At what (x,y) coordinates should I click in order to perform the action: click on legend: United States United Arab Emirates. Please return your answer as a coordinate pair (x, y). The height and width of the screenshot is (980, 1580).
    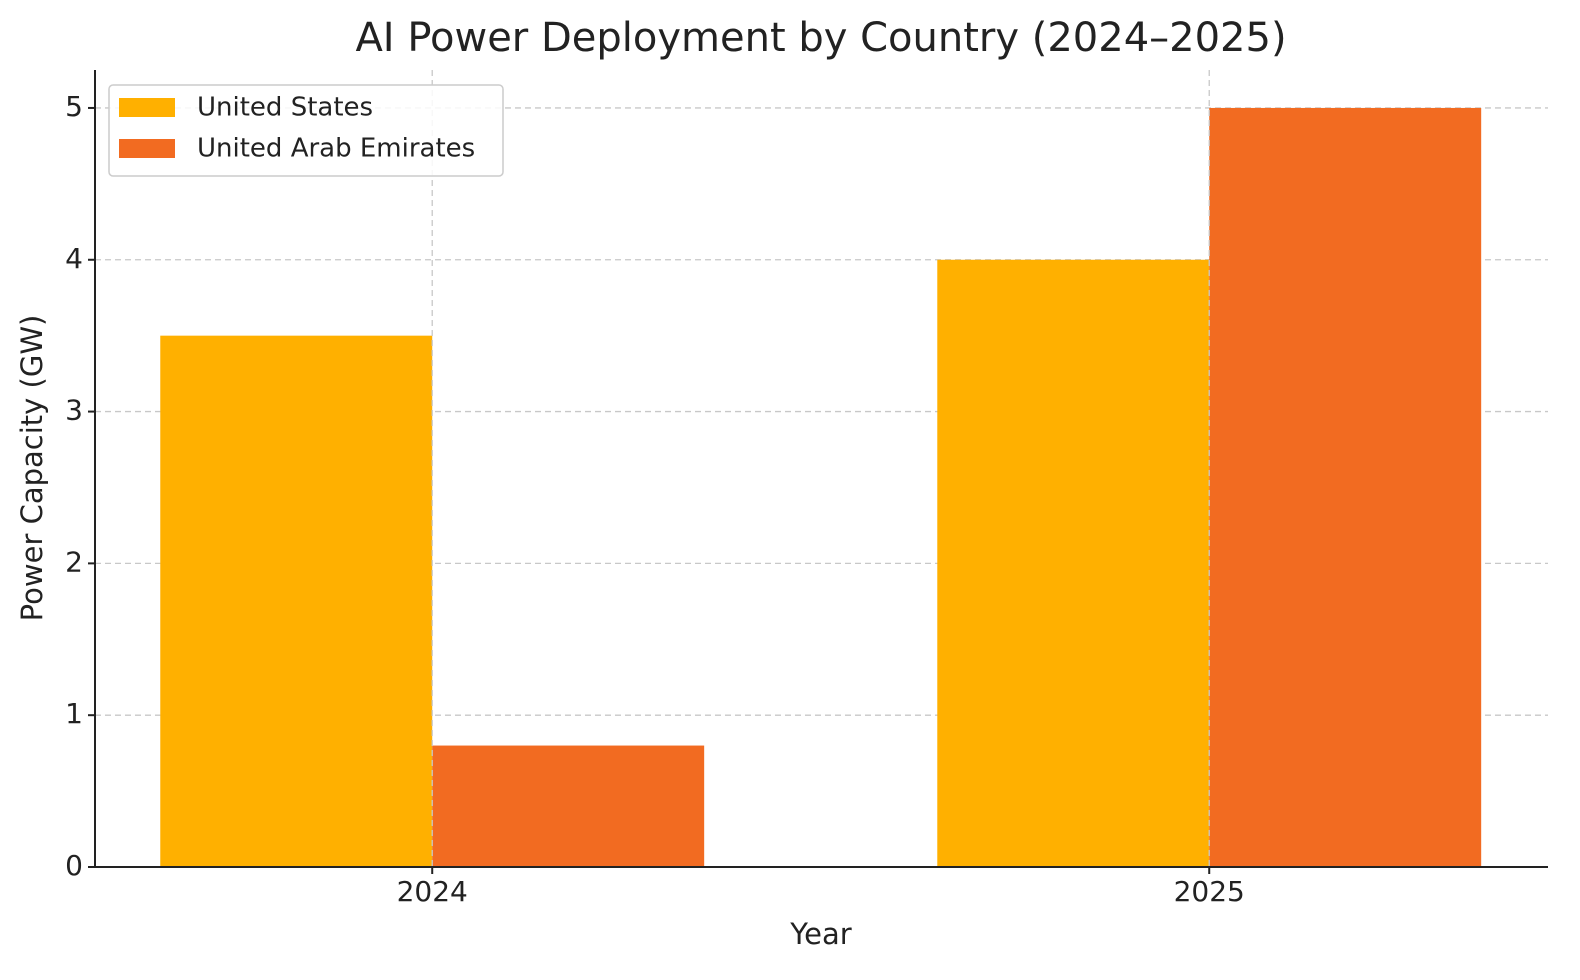
    Looking at the image, I should click on (306, 130).